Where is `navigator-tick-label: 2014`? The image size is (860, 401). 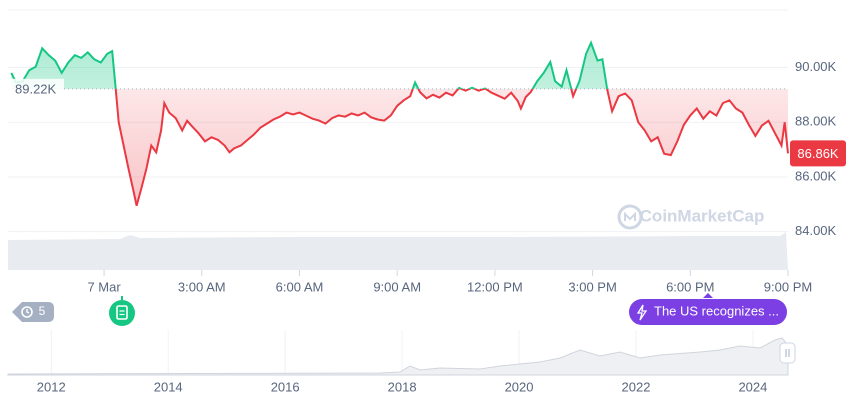 navigator-tick-label: 2014 is located at coordinates (168, 386).